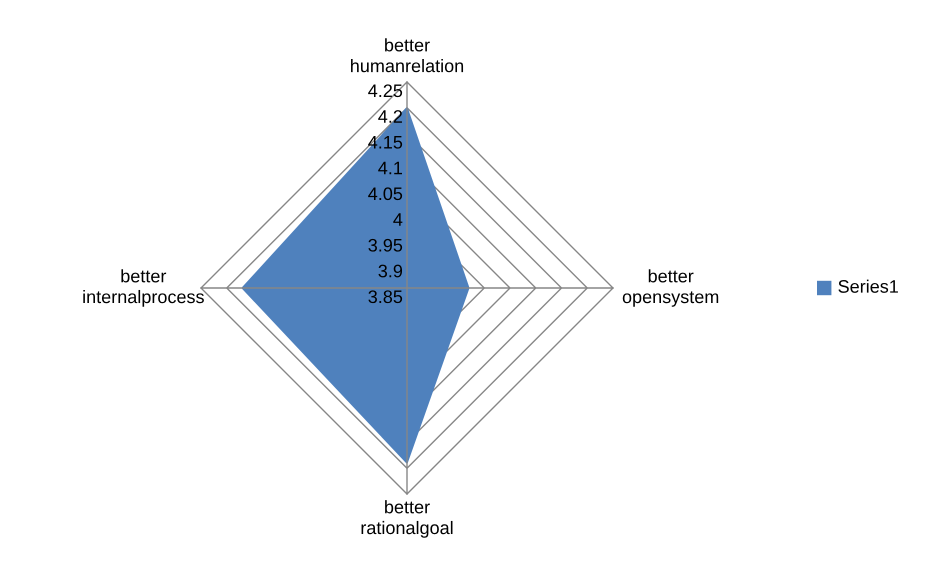 This screenshot has width=929, height=568. I want to click on spoke-label: better opensystem, so click(670, 288).